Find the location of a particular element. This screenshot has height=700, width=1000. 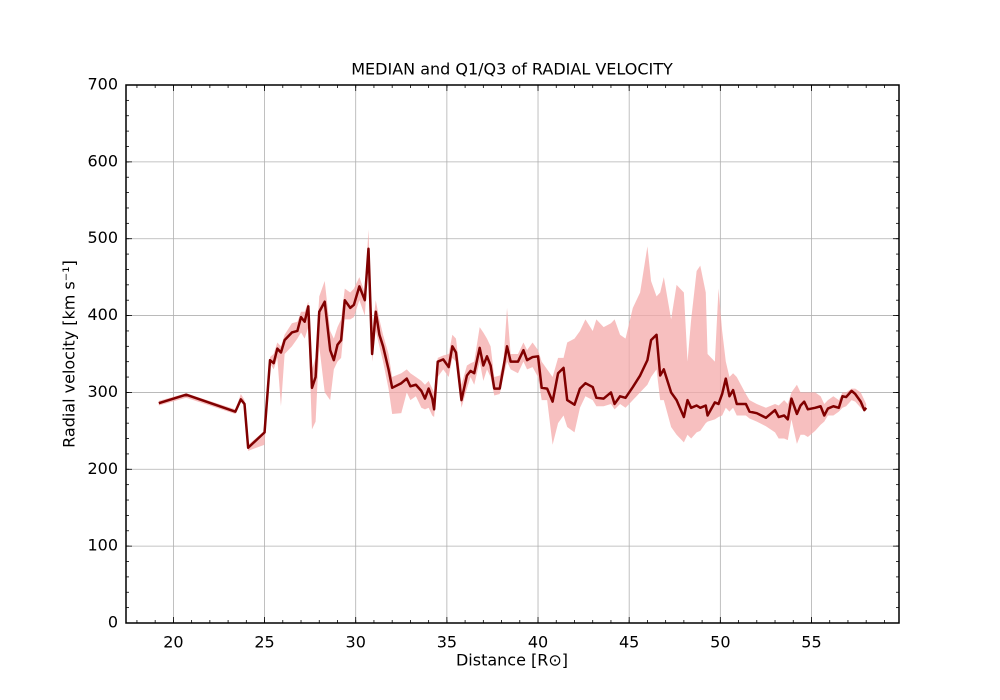

x-tick-label: 45 is located at coordinates (629, 642).